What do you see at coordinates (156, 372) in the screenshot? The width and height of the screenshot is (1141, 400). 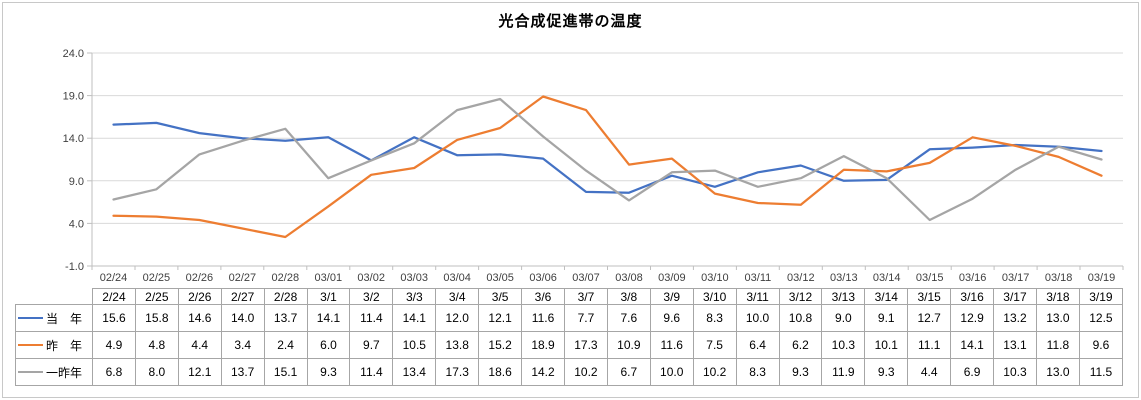 I see `value-cell: 8.0` at bounding box center [156, 372].